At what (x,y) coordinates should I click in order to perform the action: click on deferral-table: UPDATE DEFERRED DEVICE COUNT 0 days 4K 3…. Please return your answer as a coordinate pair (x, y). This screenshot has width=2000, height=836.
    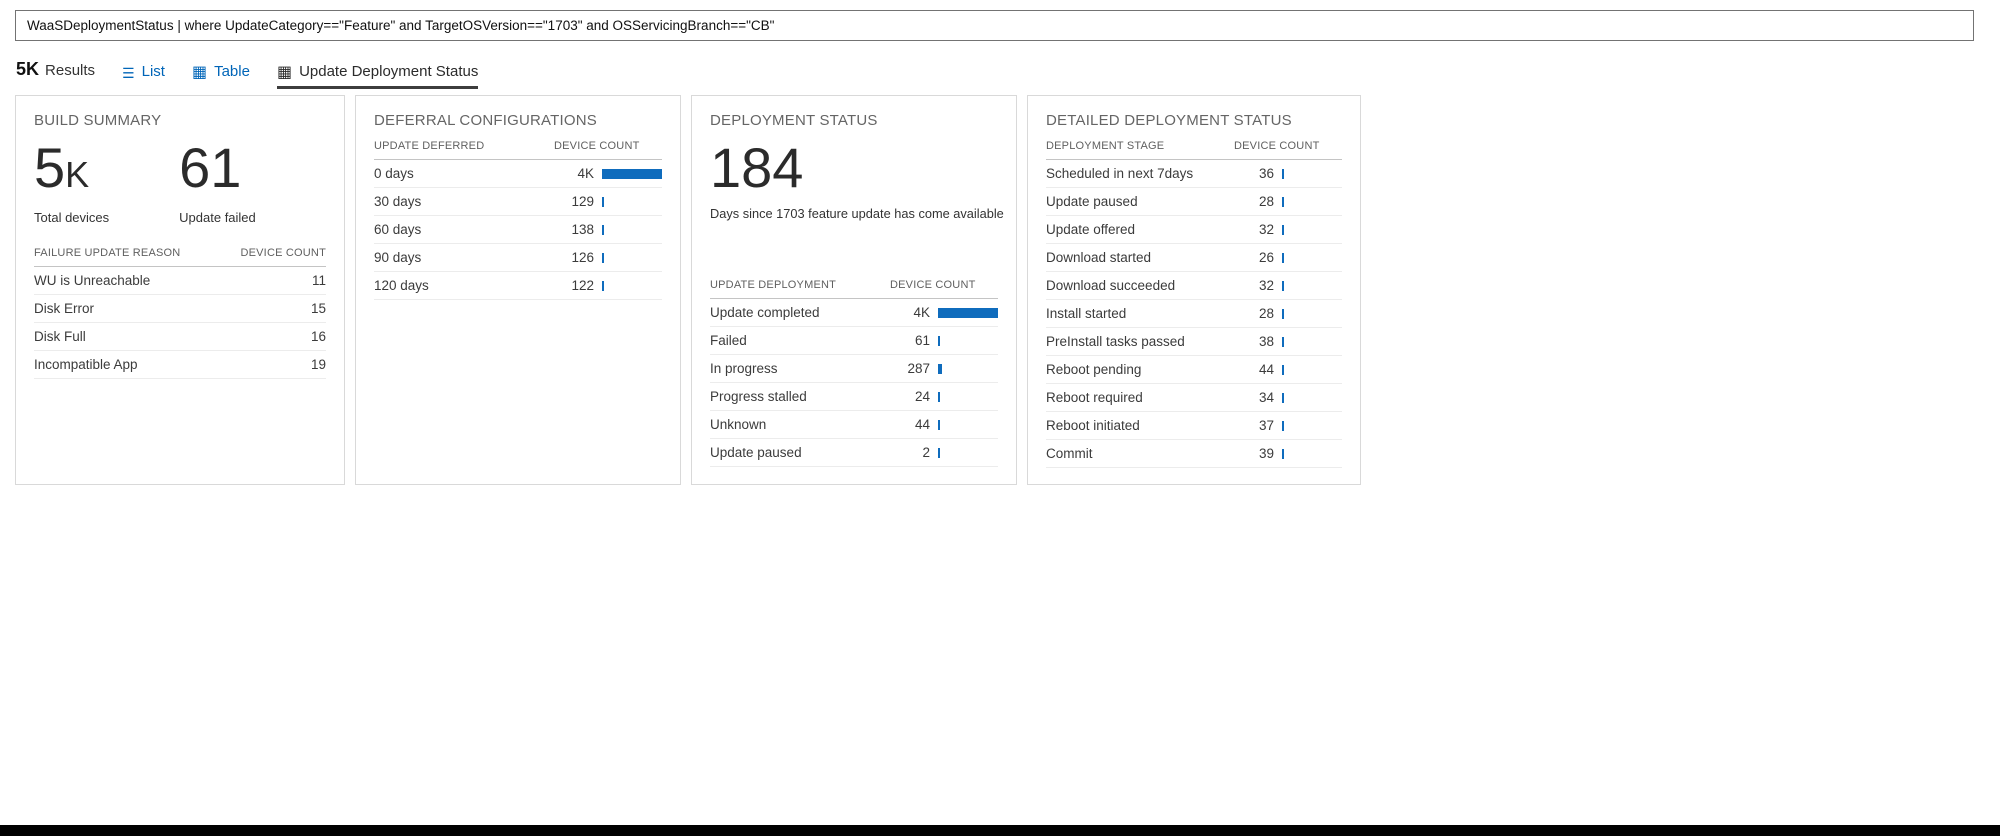
    Looking at the image, I should click on (518, 220).